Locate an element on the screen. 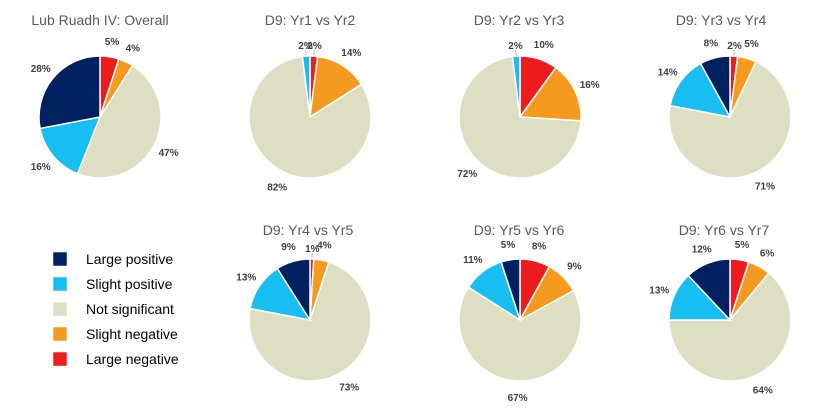 This screenshot has height=408, width=830. data-label: 28% is located at coordinates (41, 69).